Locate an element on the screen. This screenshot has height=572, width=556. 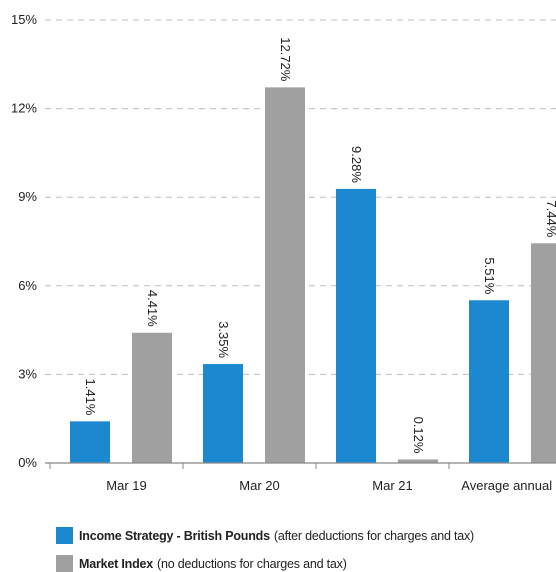
y-tick-label: 15% is located at coordinates (24, 19).